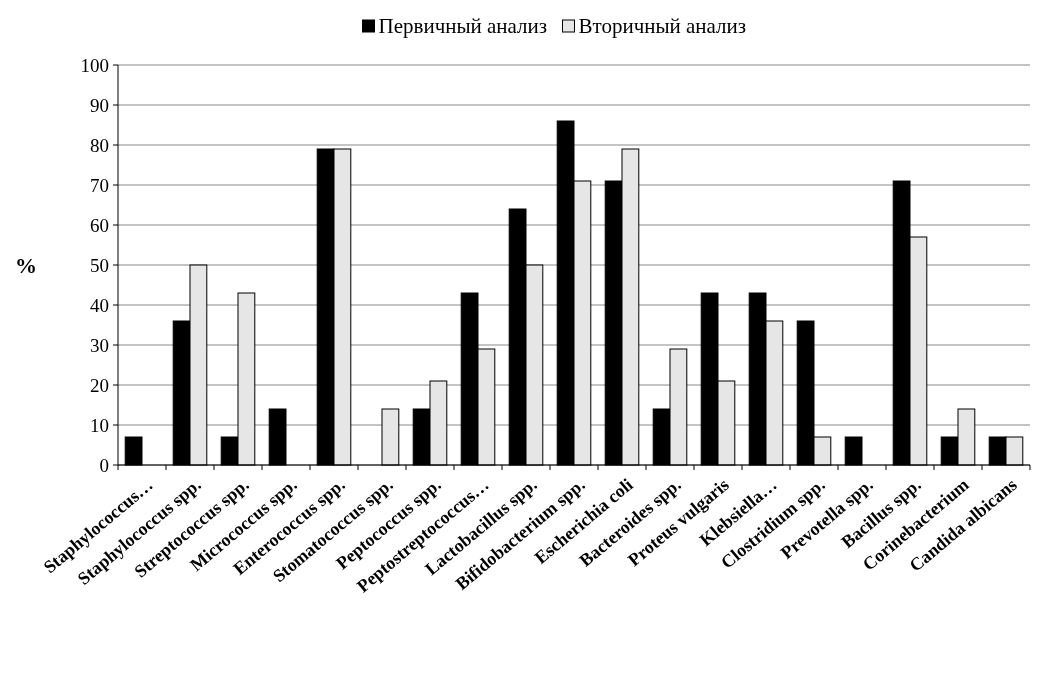 The height and width of the screenshot is (675, 1045). I want to click on y-tick-label: 30, so click(99, 345).